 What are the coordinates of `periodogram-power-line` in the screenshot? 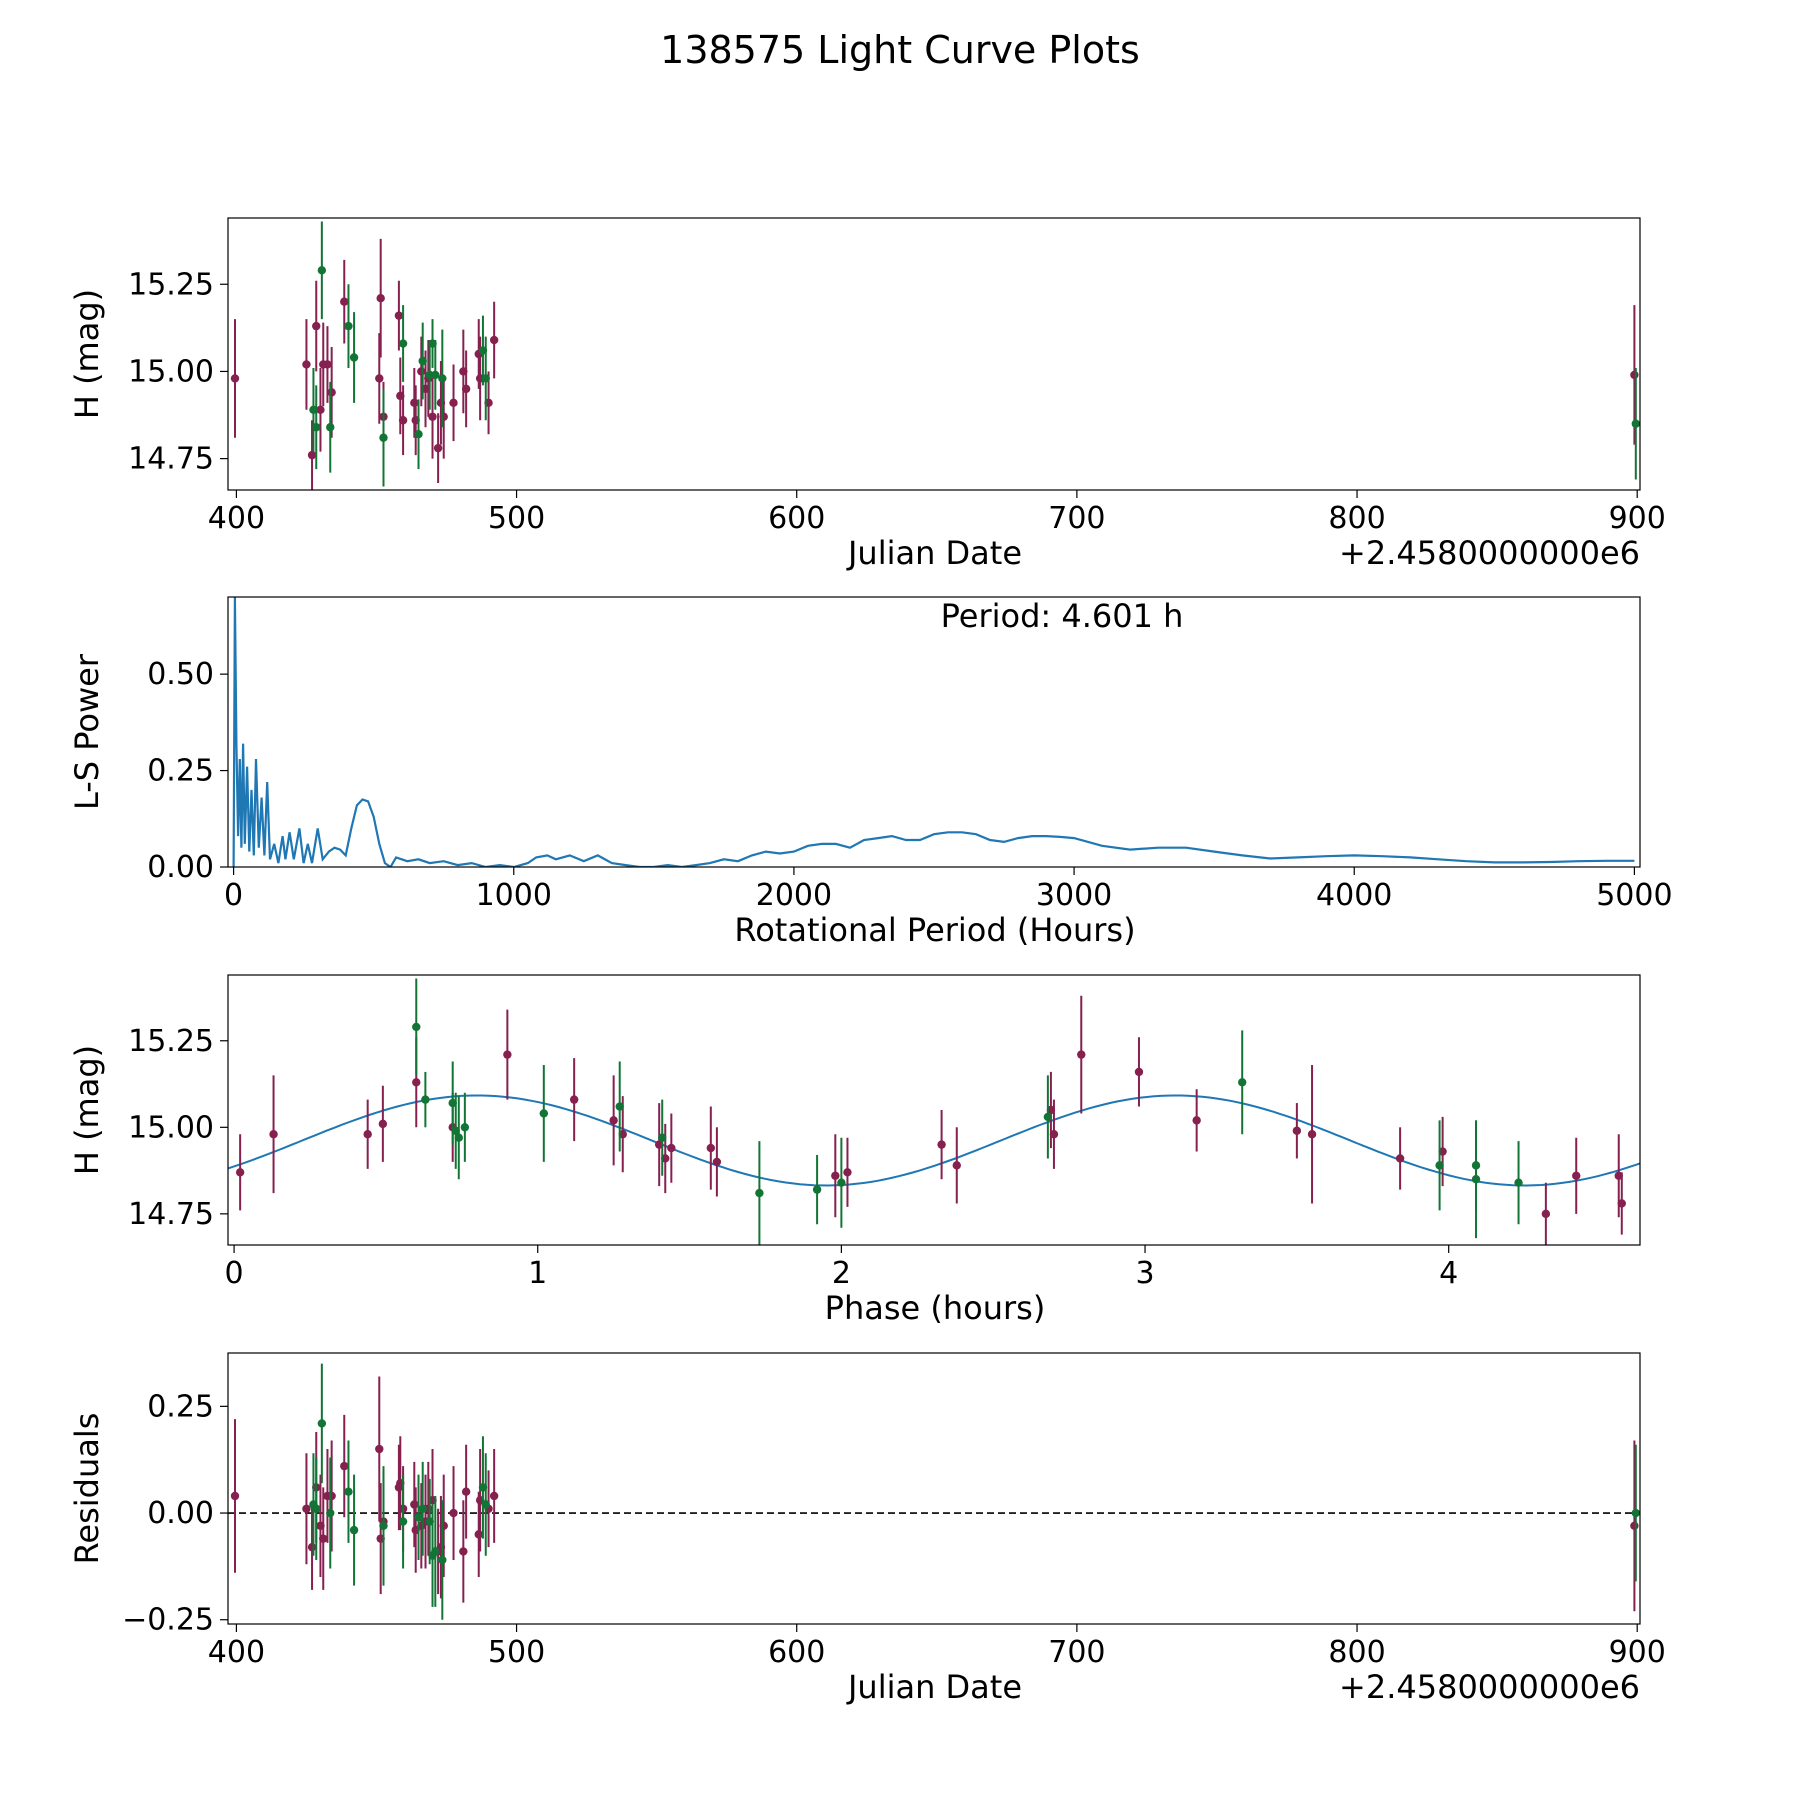 It's located at (933, 732).